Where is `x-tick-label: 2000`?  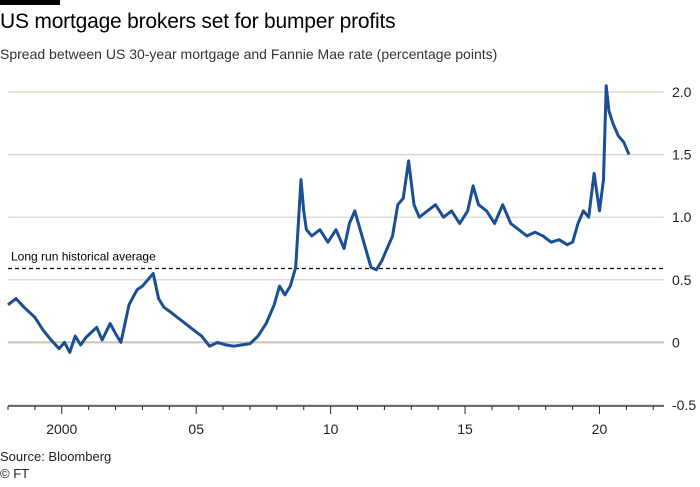 x-tick-label: 2000 is located at coordinates (61, 429).